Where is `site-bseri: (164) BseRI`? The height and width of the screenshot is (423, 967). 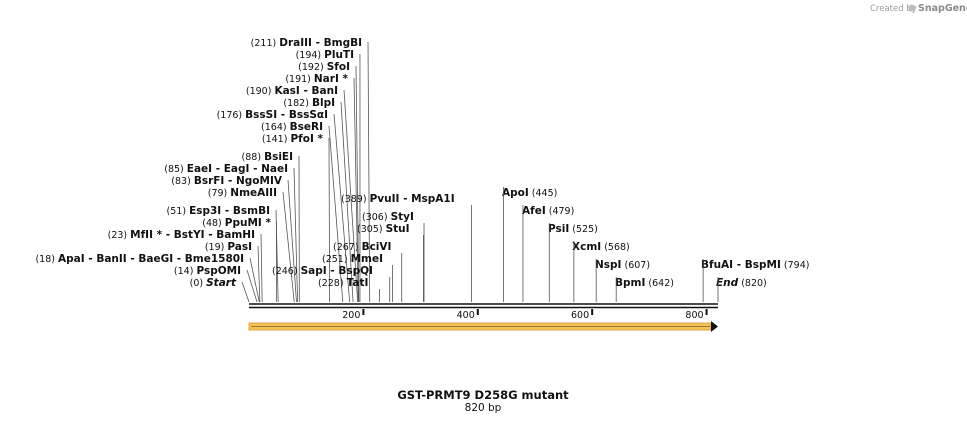
site-bseri: (164) BseRI is located at coordinates (302, 212).